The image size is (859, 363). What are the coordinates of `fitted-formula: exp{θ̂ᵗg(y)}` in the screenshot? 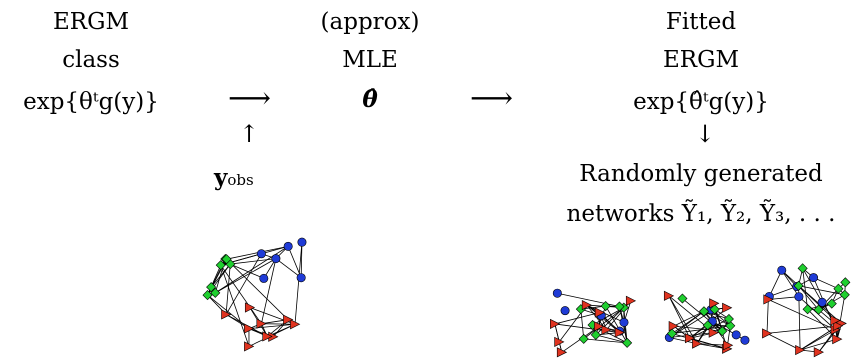 It's located at (701, 102).